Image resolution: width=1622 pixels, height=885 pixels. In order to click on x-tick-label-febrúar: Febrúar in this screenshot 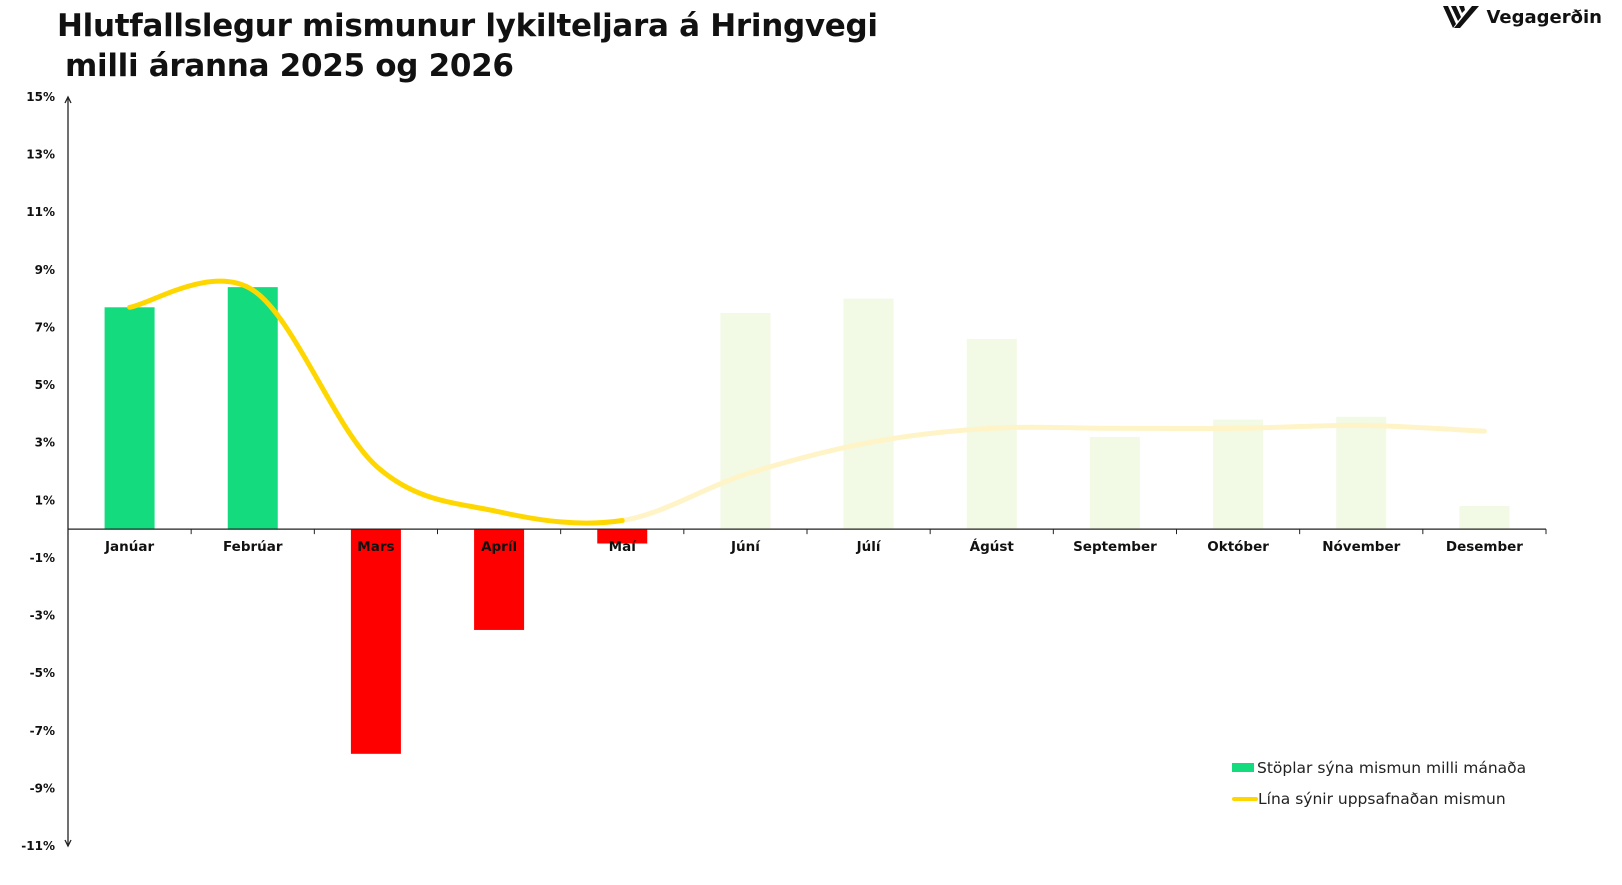, I will do `click(253, 547)`.